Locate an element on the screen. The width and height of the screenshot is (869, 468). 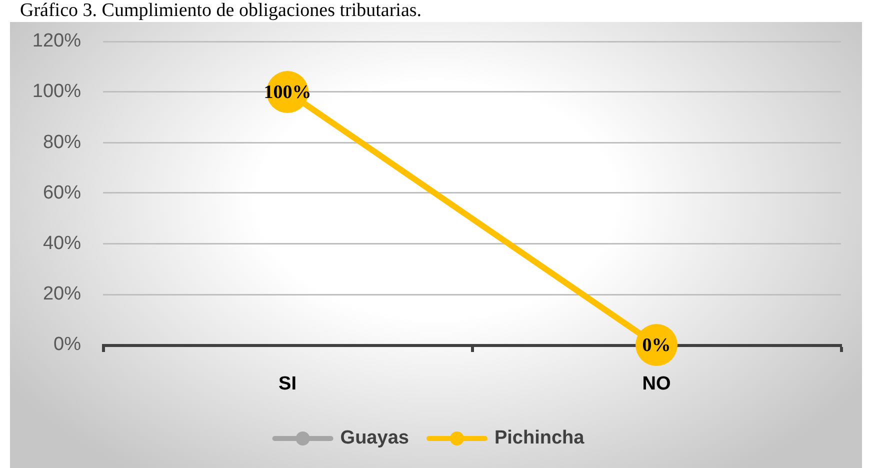
y-tick-label: 40% is located at coordinates (62, 243).